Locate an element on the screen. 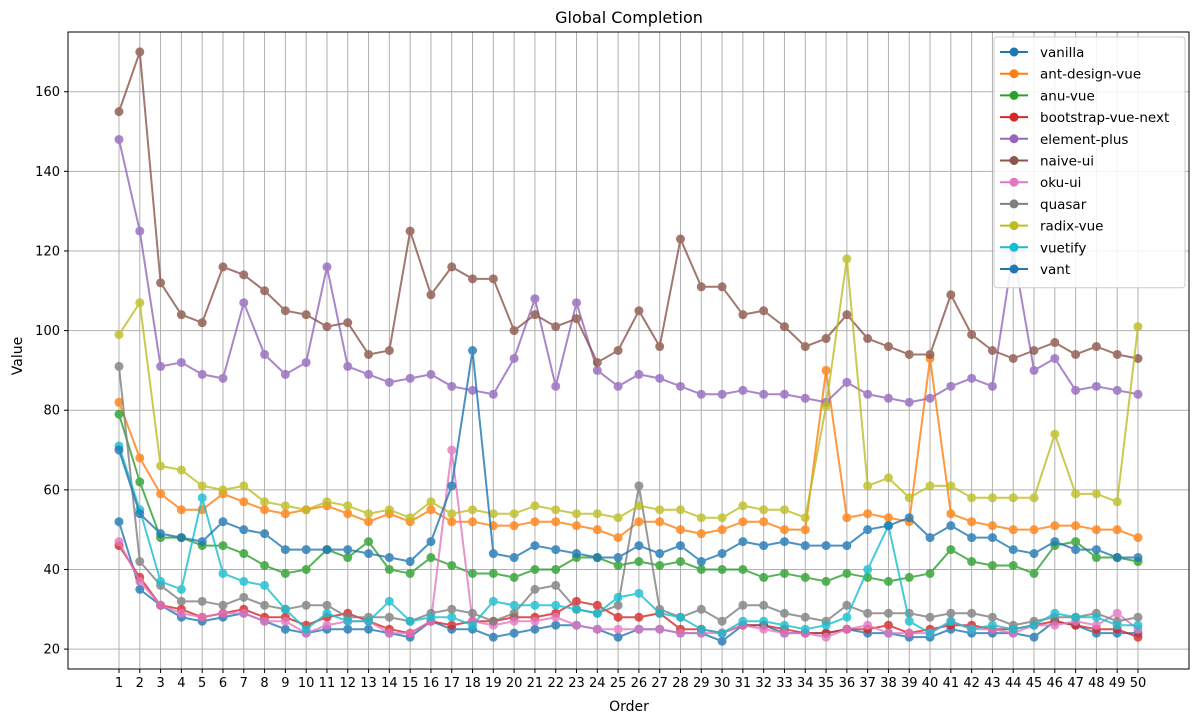  legend-label: radix-vue is located at coordinates (1072, 227).